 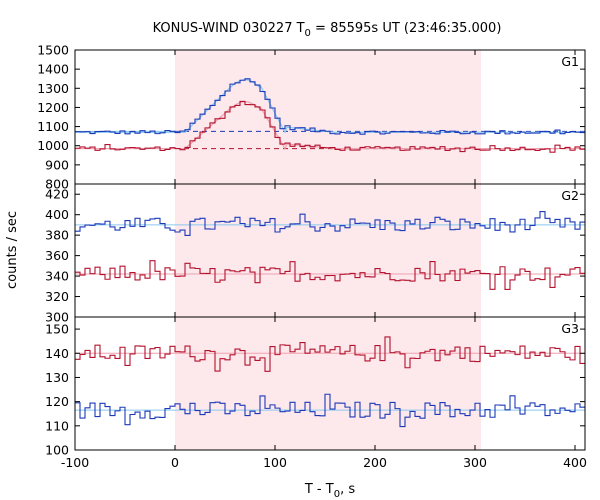 I want to click on y-tick-label: 110, so click(x=57, y=425).